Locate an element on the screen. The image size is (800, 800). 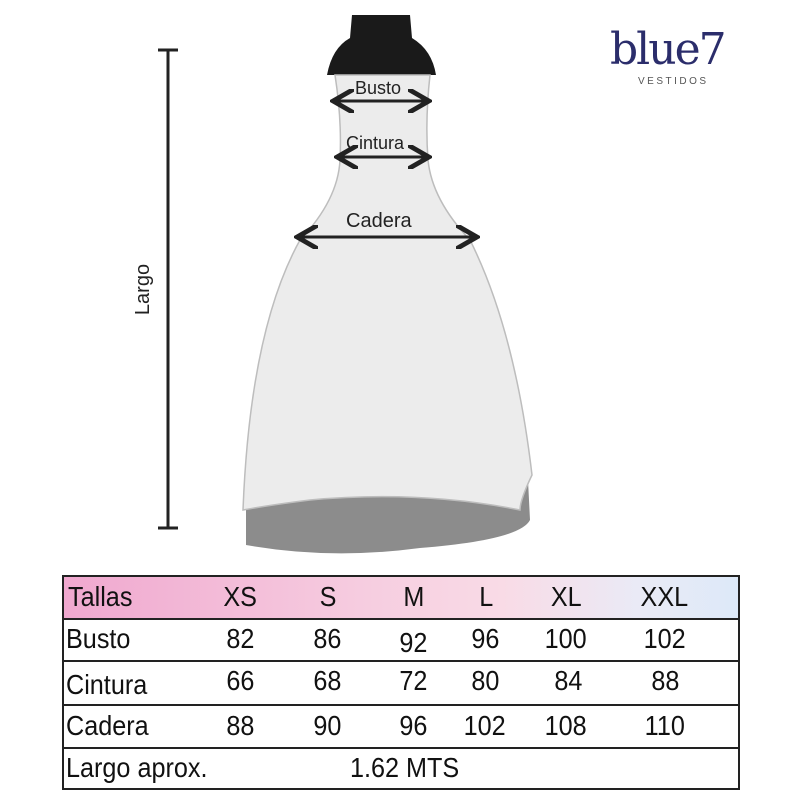
largo-row: Largo aprox. 1.62 MTS is located at coordinates (401, 769).